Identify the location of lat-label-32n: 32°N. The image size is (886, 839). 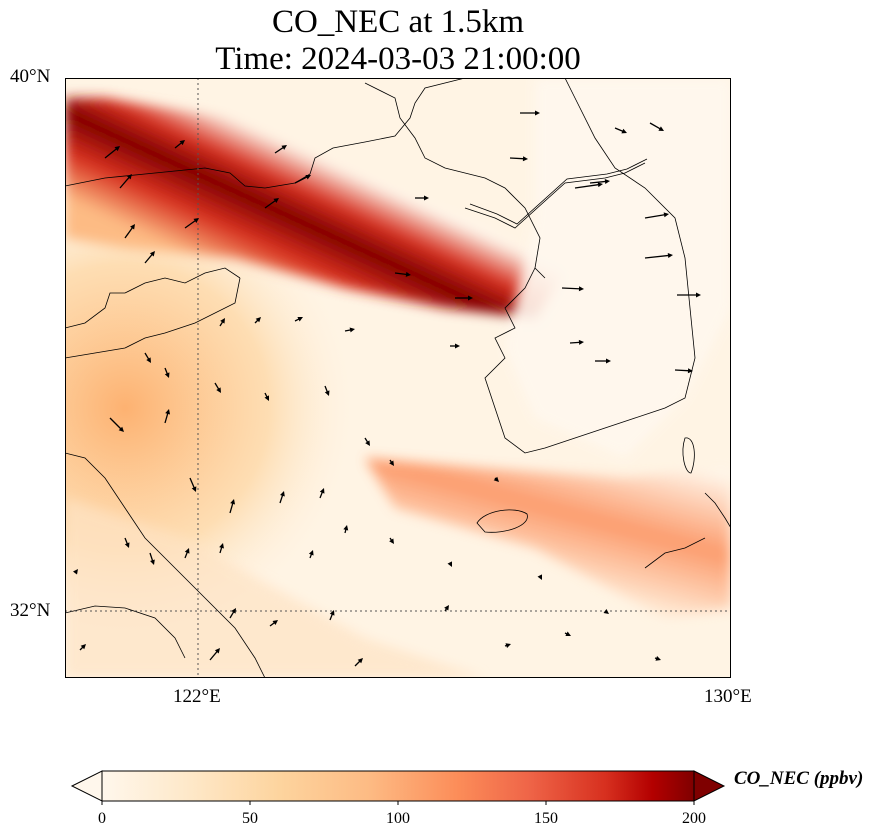
(30, 610).